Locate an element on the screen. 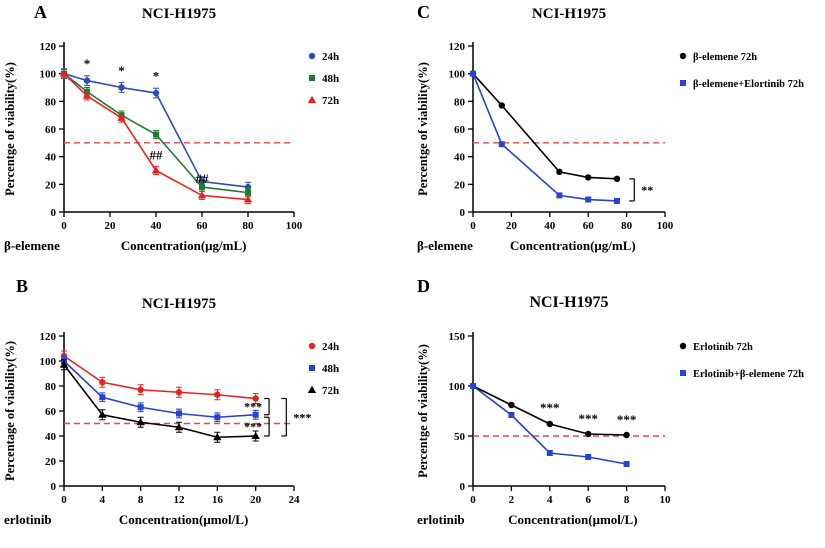 The height and width of the screenshot is (548, 825). svg-text: 12 is located at coordinates (180, 500).